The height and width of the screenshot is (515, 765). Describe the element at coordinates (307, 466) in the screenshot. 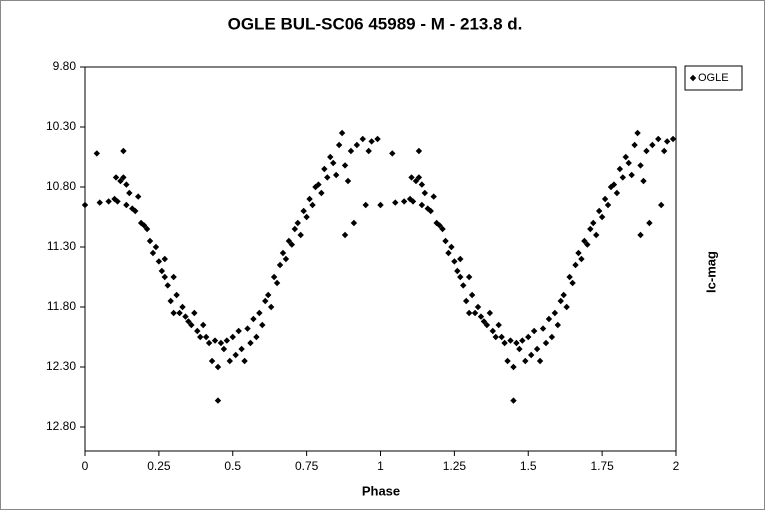

I see `x-tick-label: 0.75` at that location.